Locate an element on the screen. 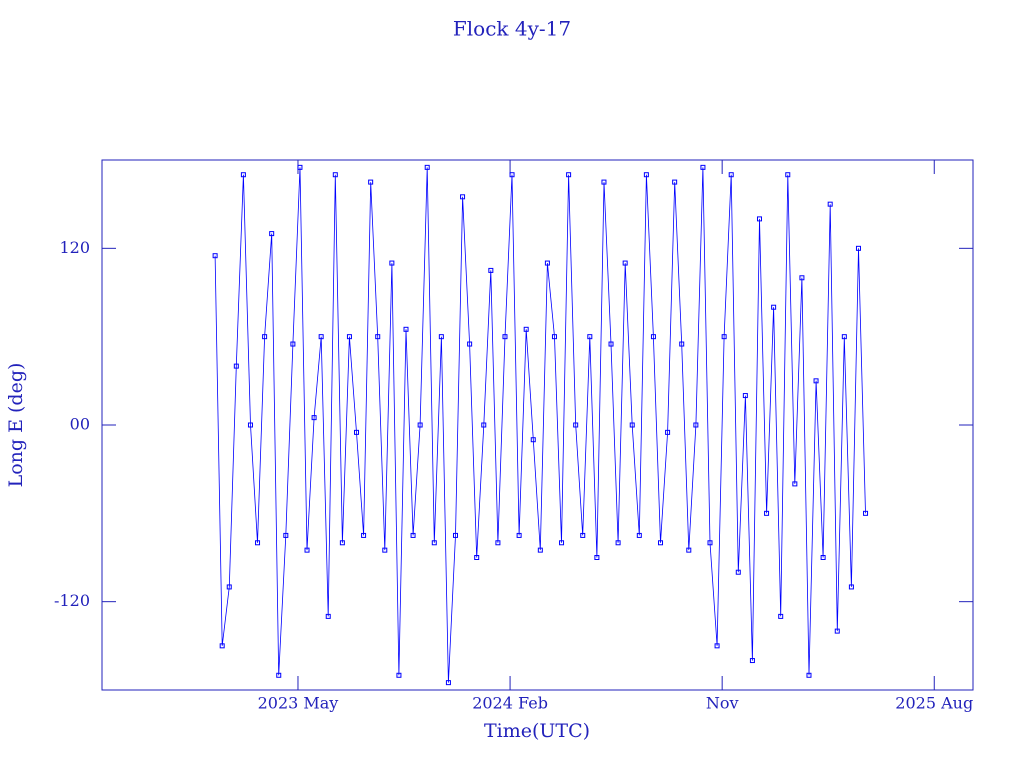 The height and width of the screenshot is (768, 1024). y-tick-label: -120 is located at coordinates (72, 600).